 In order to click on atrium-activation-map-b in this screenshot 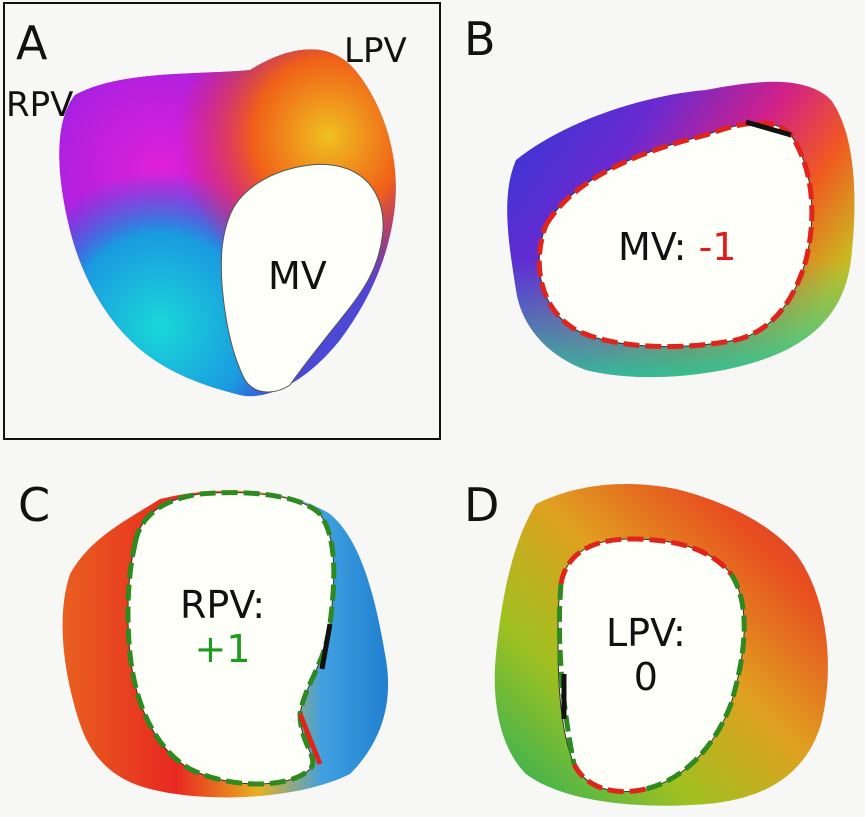, I will do `click(681, 229)`.